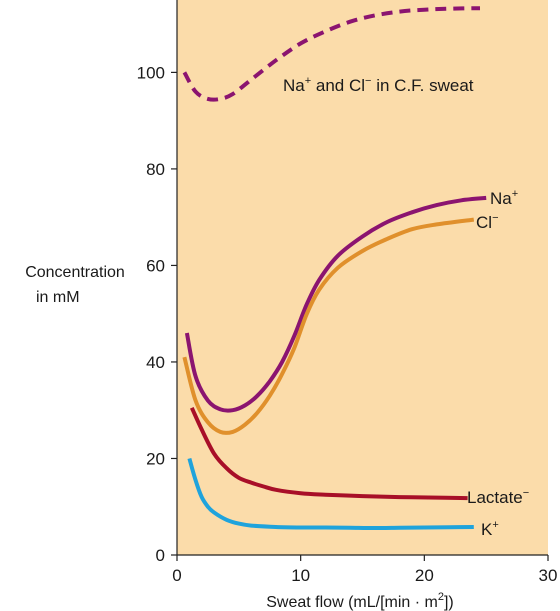  Describe the element at coordinates (155, 362) in the screenshot. I see `y-tick-label: 40` at that location.